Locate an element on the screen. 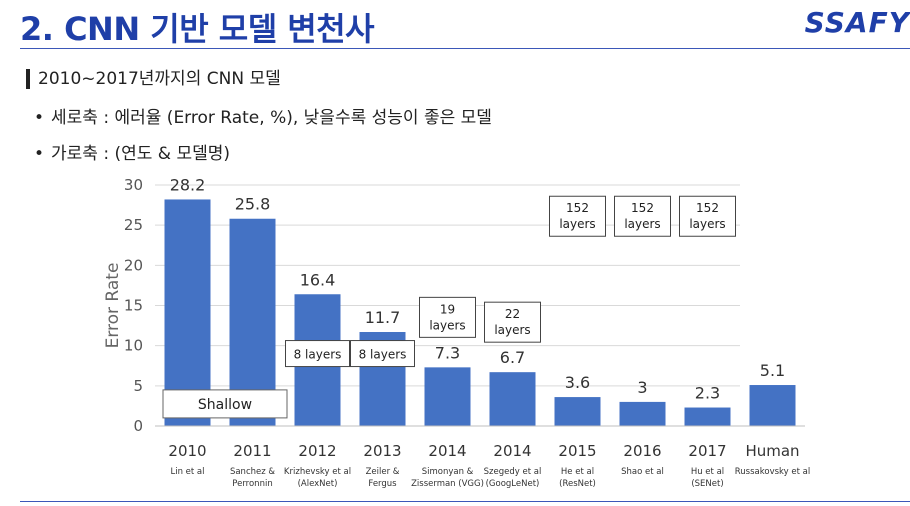 The image size is (910, 506). annotation-box is located at coordinates (225, 404).